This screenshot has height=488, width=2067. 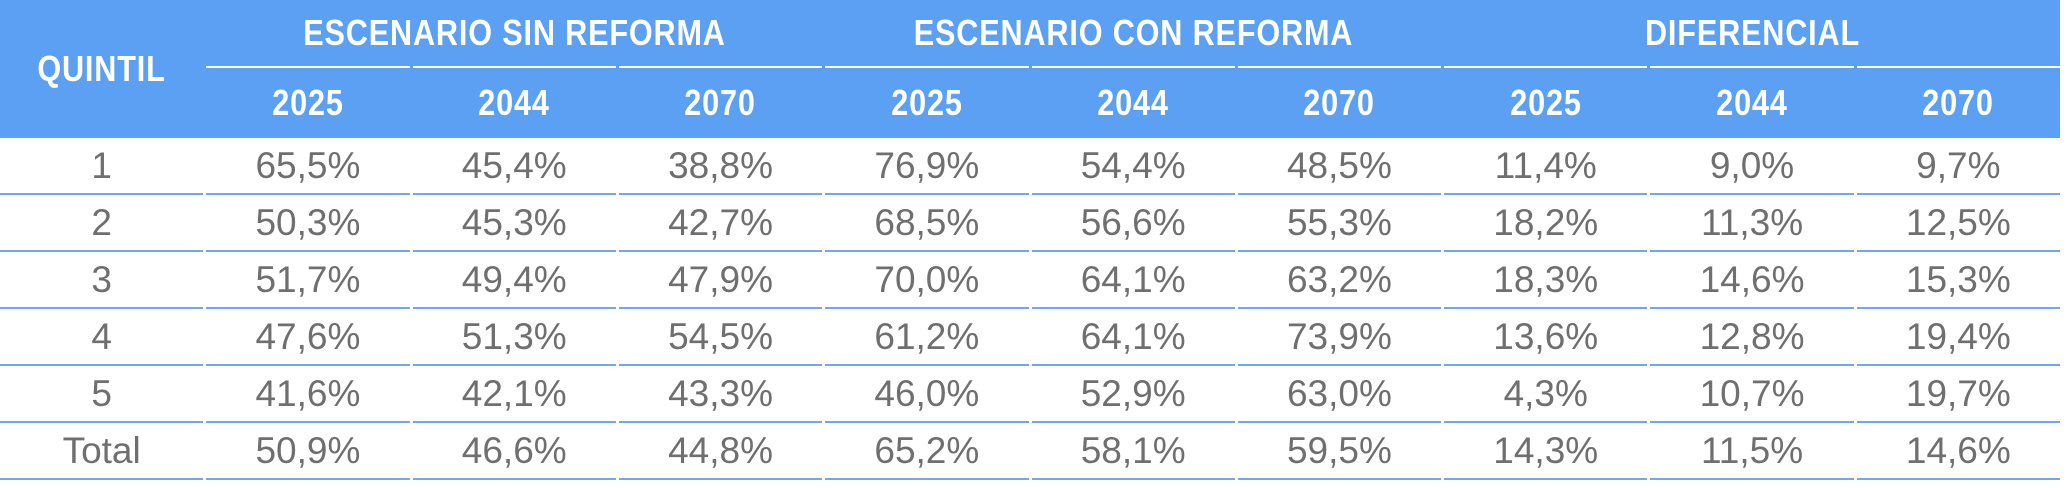 What do you see at coordinates (720, 451) in the screenshot?
I see `value-cell: 44,8%` at bounding box center [720, 451].